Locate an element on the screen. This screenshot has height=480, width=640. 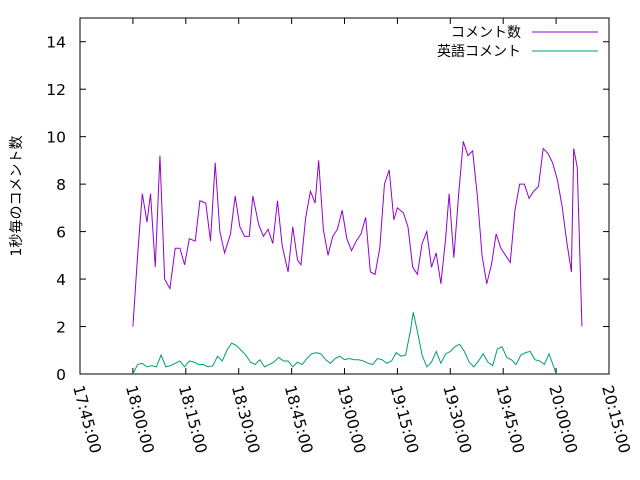
x-tick-label: 20:00:00 is located at coordinates (562, 419).